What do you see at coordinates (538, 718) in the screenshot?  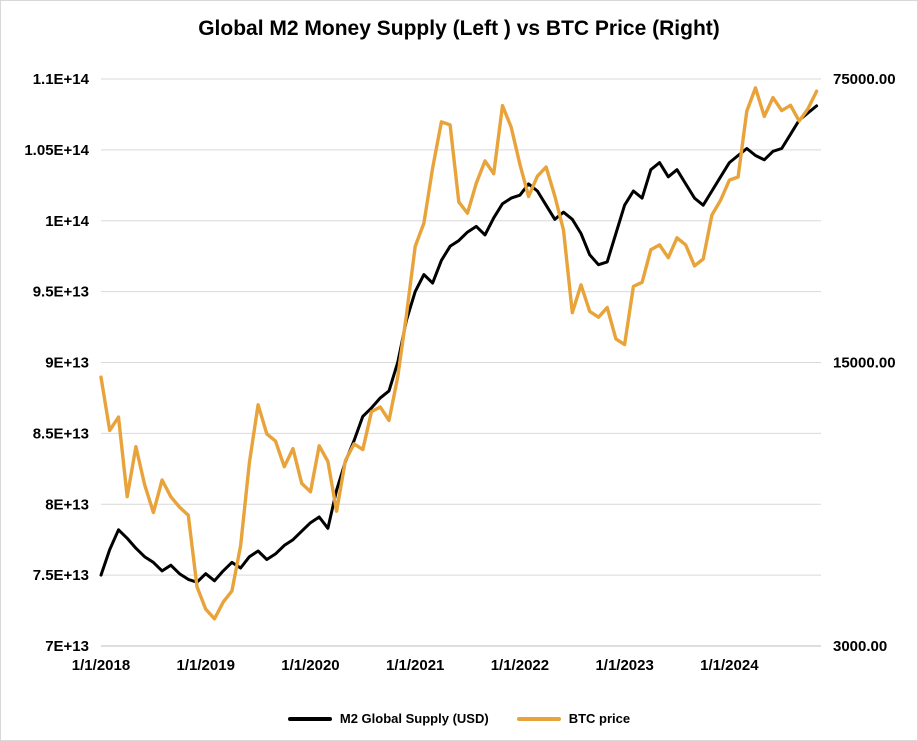 I see `legend-swatch-btc-line` at bounding box center [538, 718].